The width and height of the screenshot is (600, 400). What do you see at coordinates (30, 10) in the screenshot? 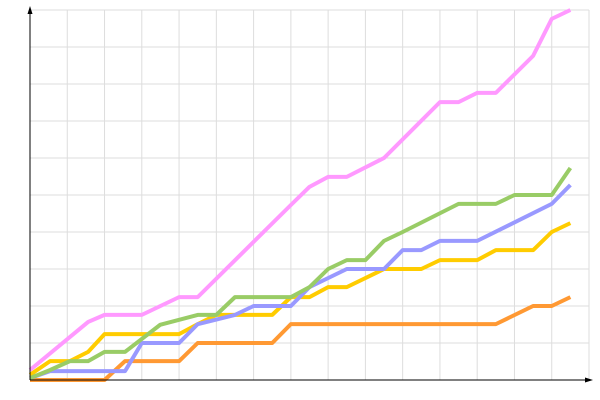
I see `y-axis-arrow` at bounding box center [30, 10].